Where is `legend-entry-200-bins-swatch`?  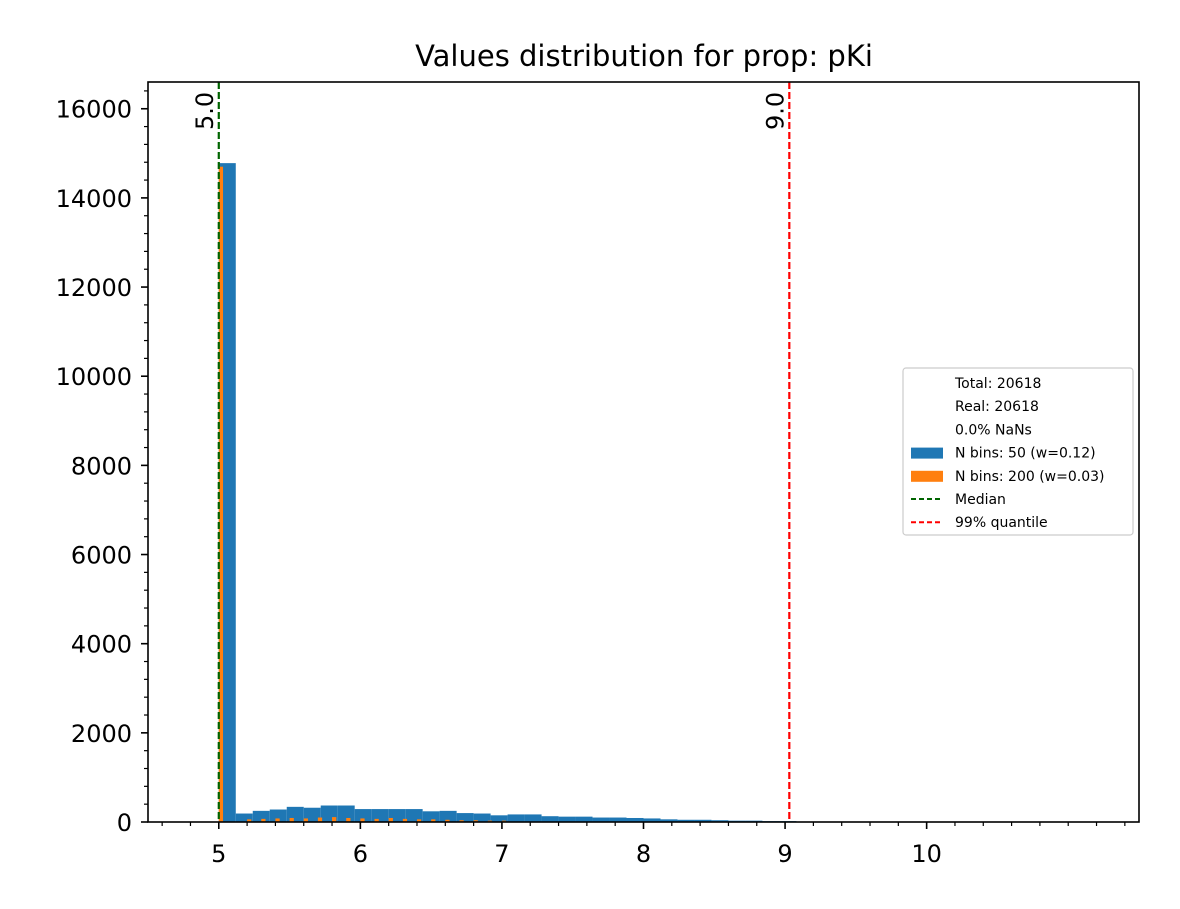
legend-entry-200-bins-swatch is located at coordinates (927, 476).